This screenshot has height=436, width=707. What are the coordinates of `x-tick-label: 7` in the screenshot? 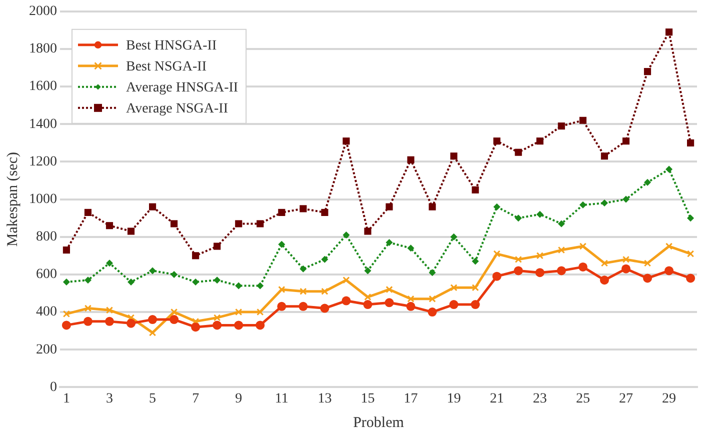 It's located at (196, 398).